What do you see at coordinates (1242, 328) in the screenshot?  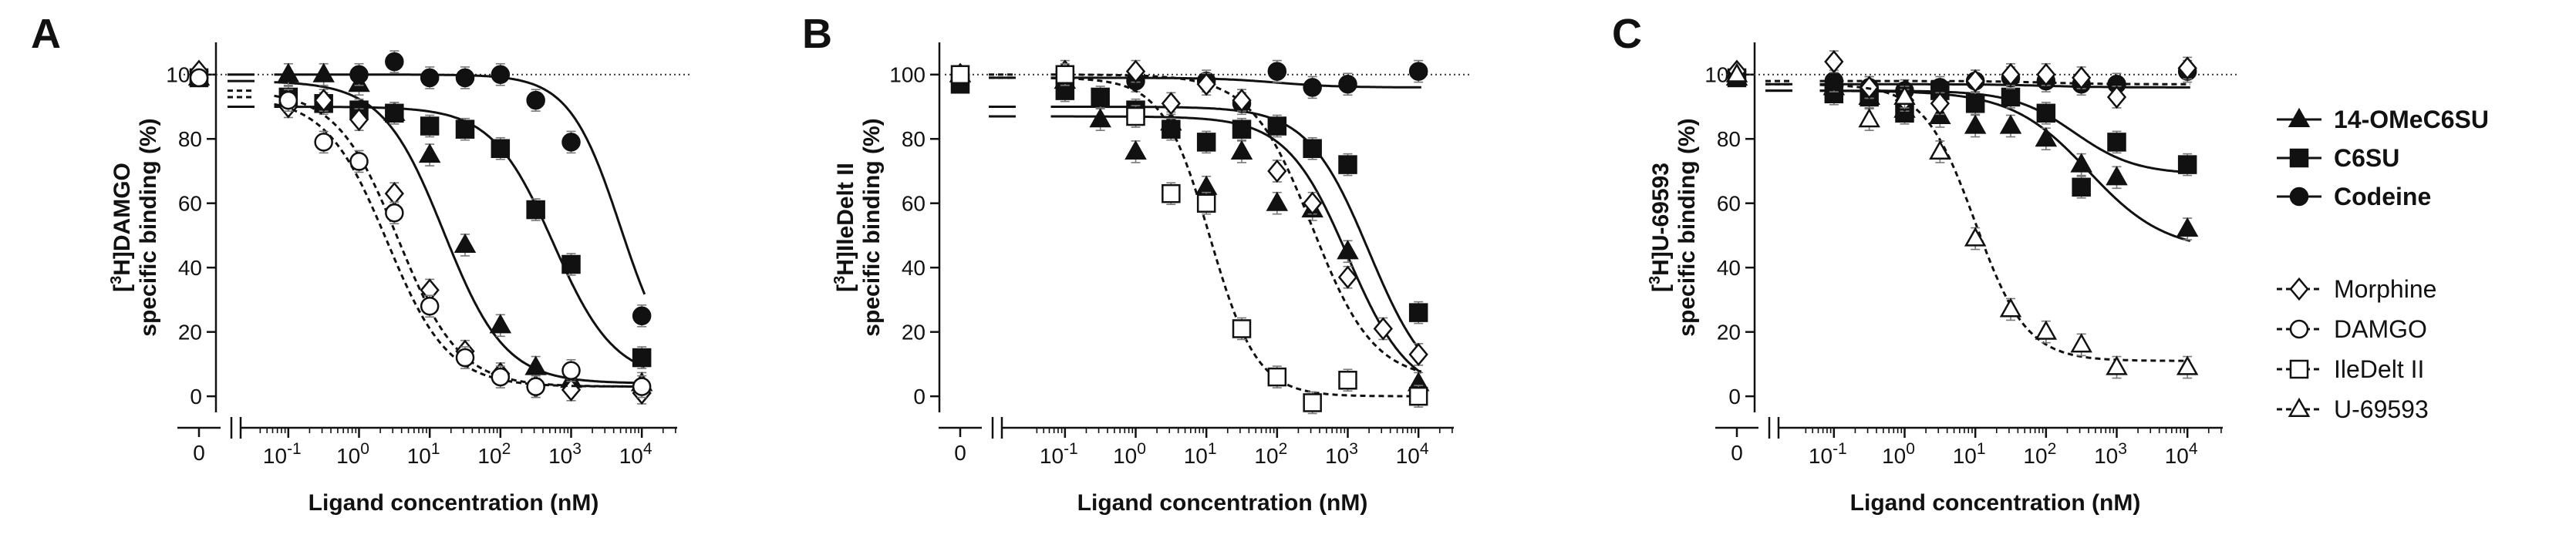 I see `data-point-iledelt` at bounding box center [1242, 328].